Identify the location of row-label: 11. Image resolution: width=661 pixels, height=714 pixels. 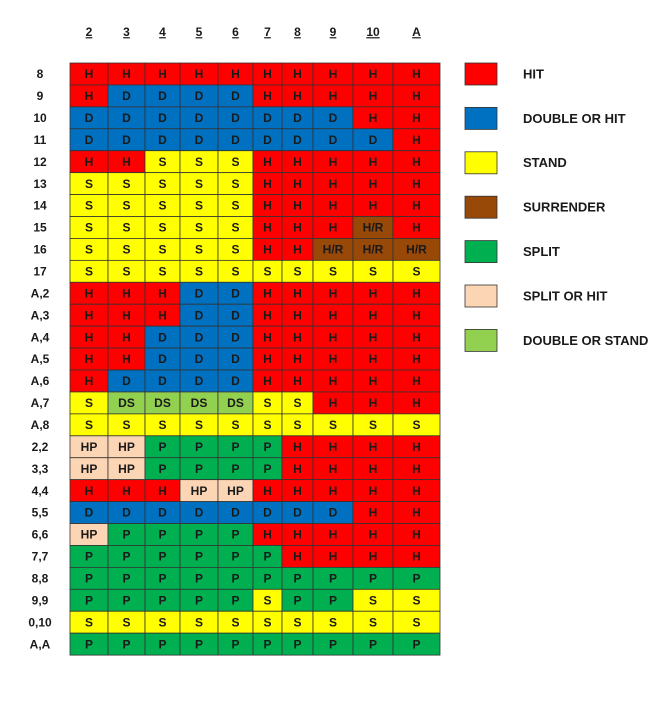
(40, 140).